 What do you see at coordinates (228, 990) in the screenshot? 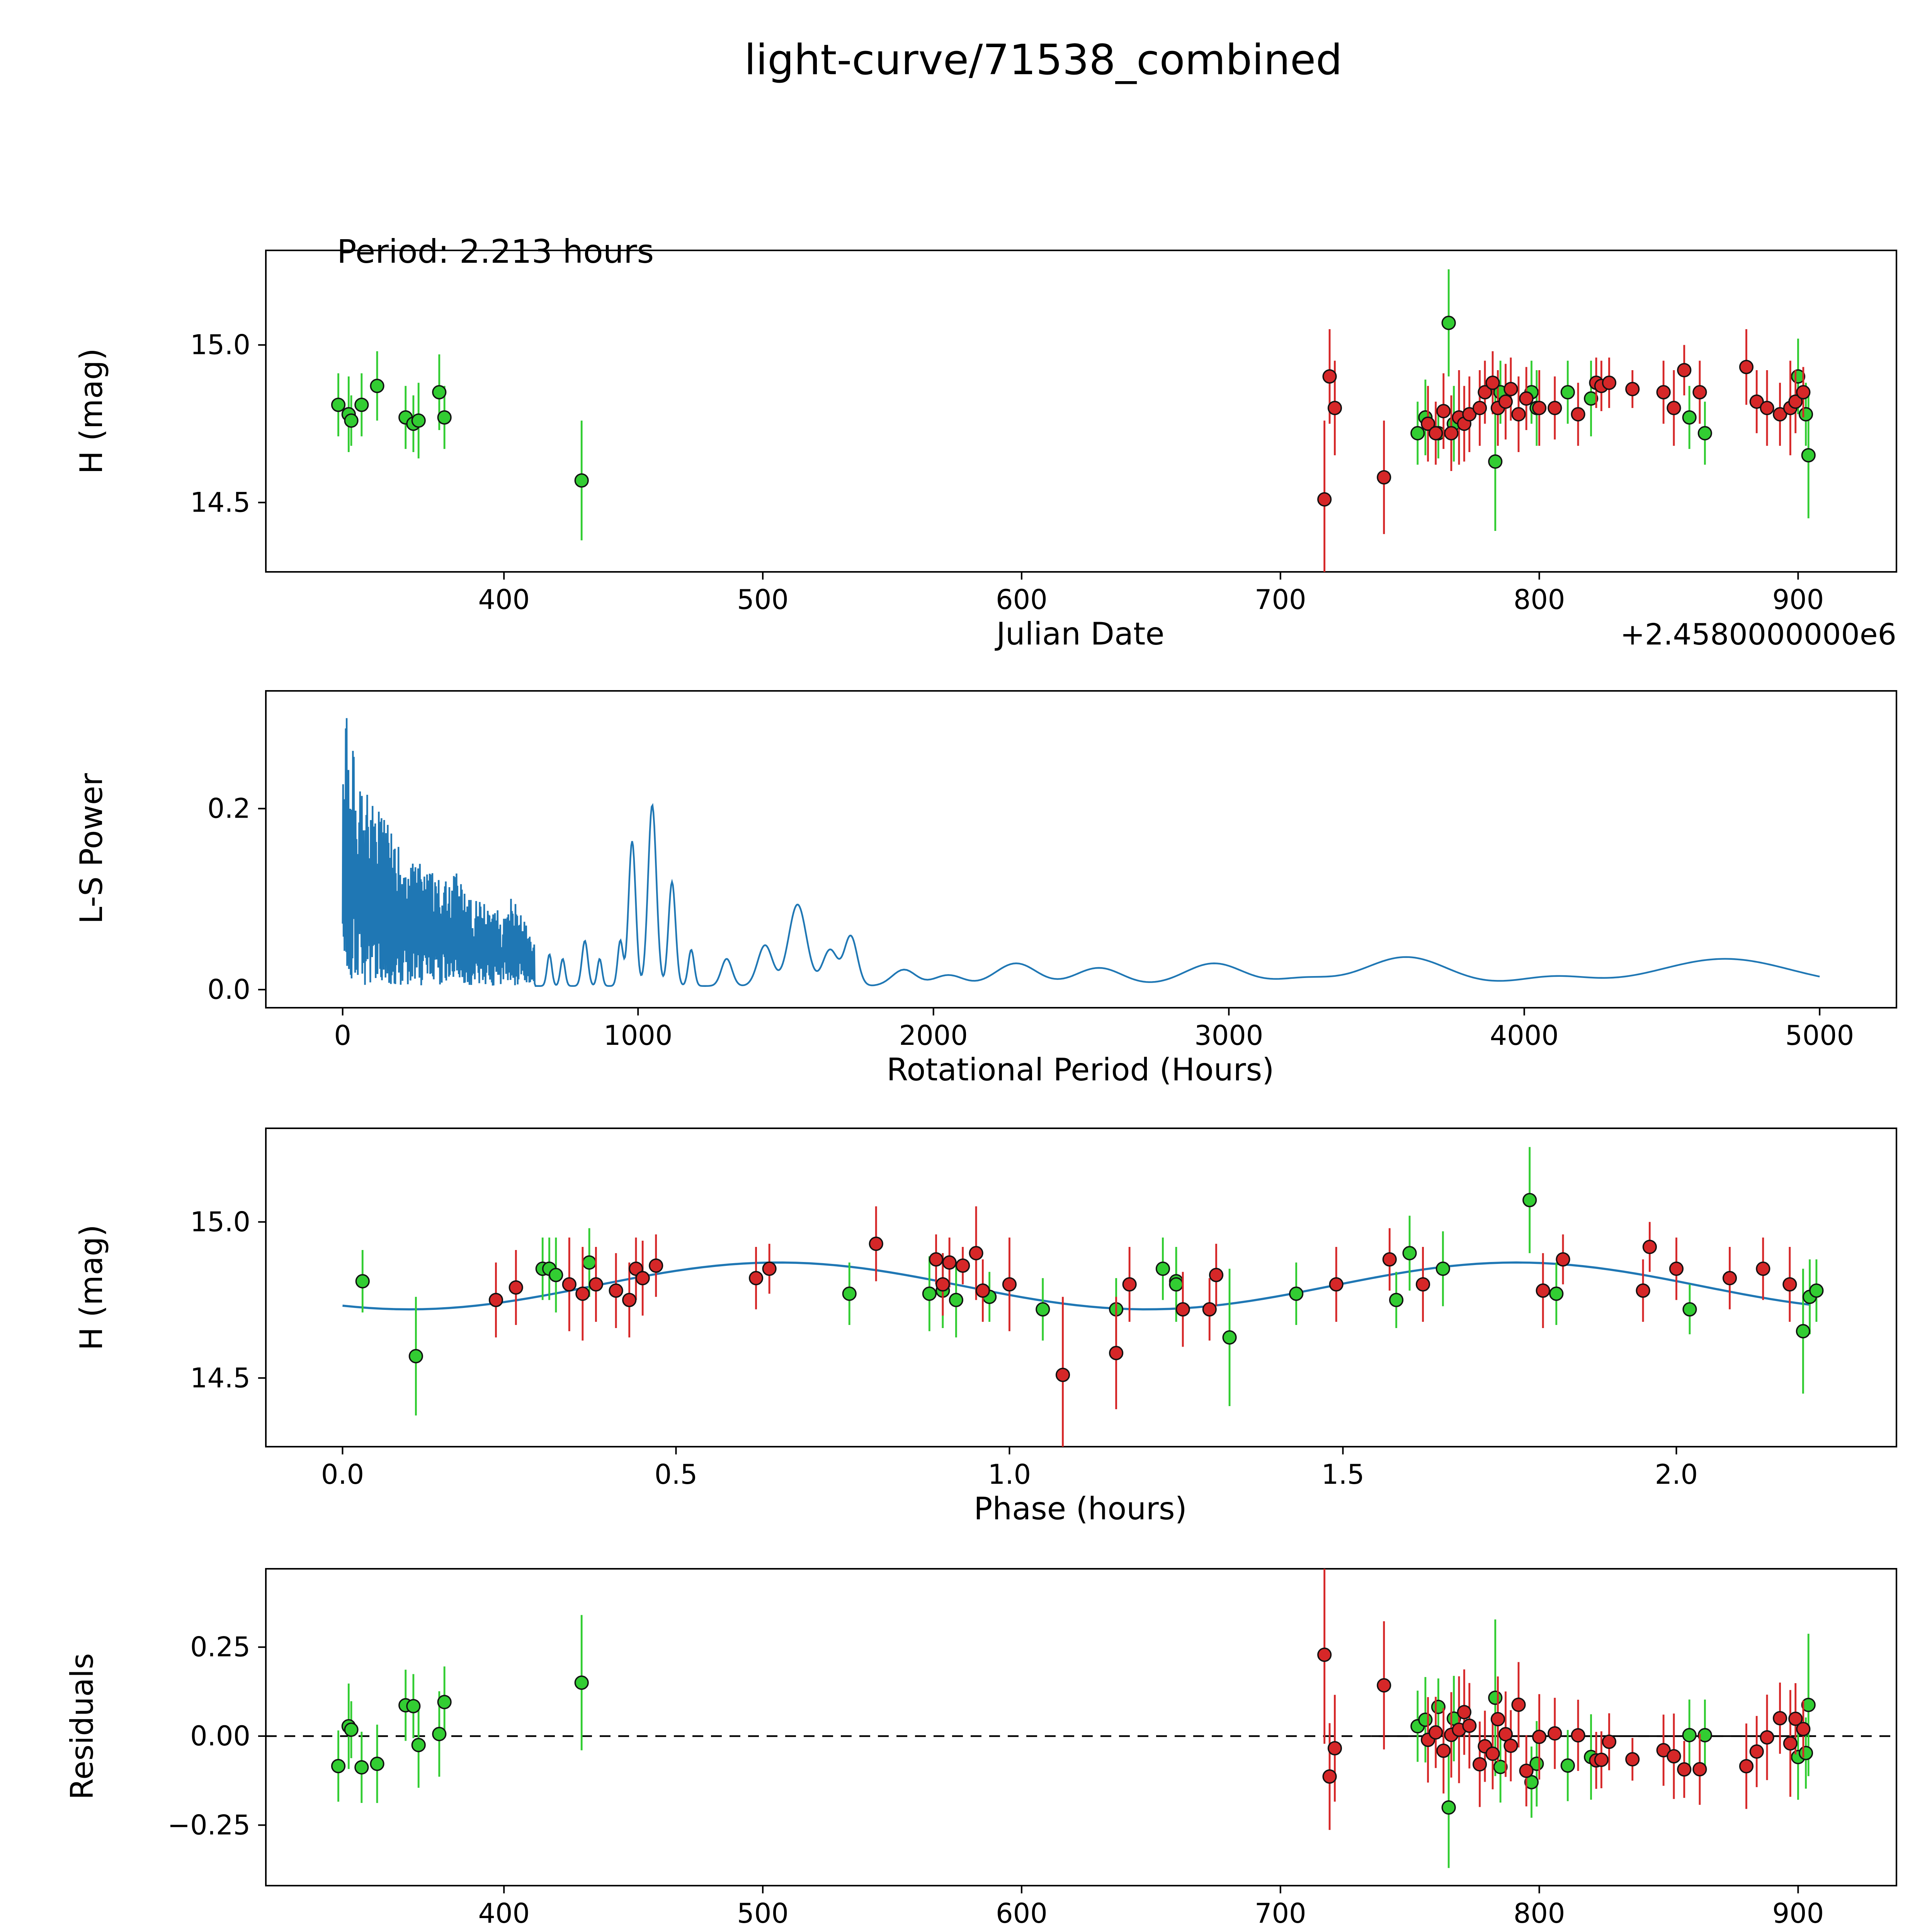
I see `y-tick-label: 0.0` at bounding box center [228, 990].